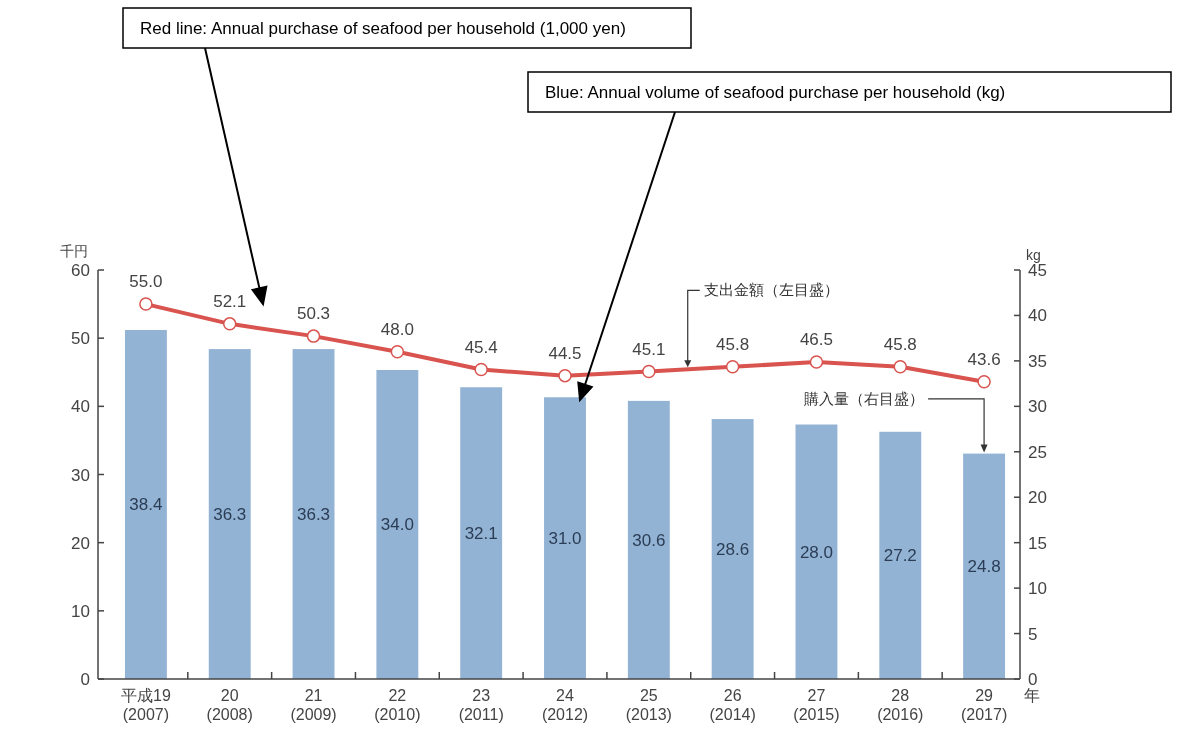  Describe the element at coordinates (85, 679) in the screenshot. I see `y-tick-label: 0` at that location.